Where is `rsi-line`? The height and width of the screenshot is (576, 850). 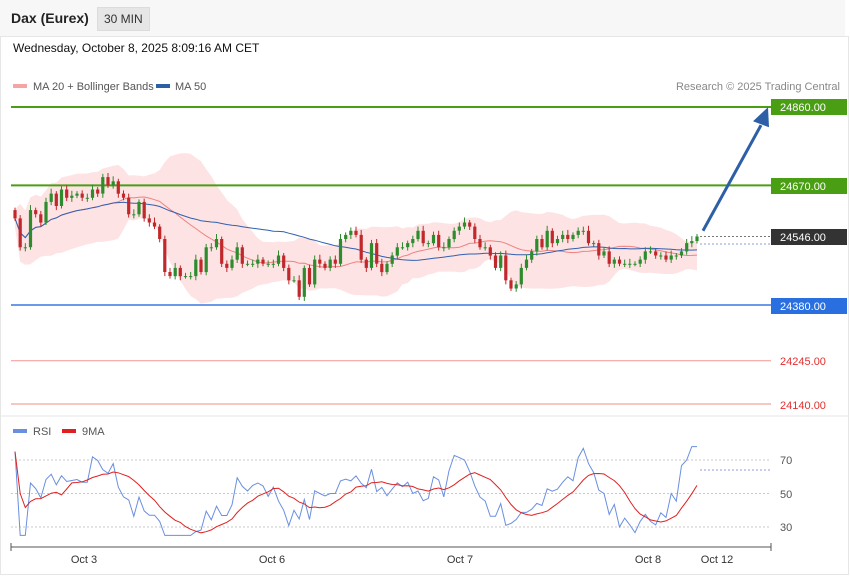
rsi-line is located at coordinates (355, 491).